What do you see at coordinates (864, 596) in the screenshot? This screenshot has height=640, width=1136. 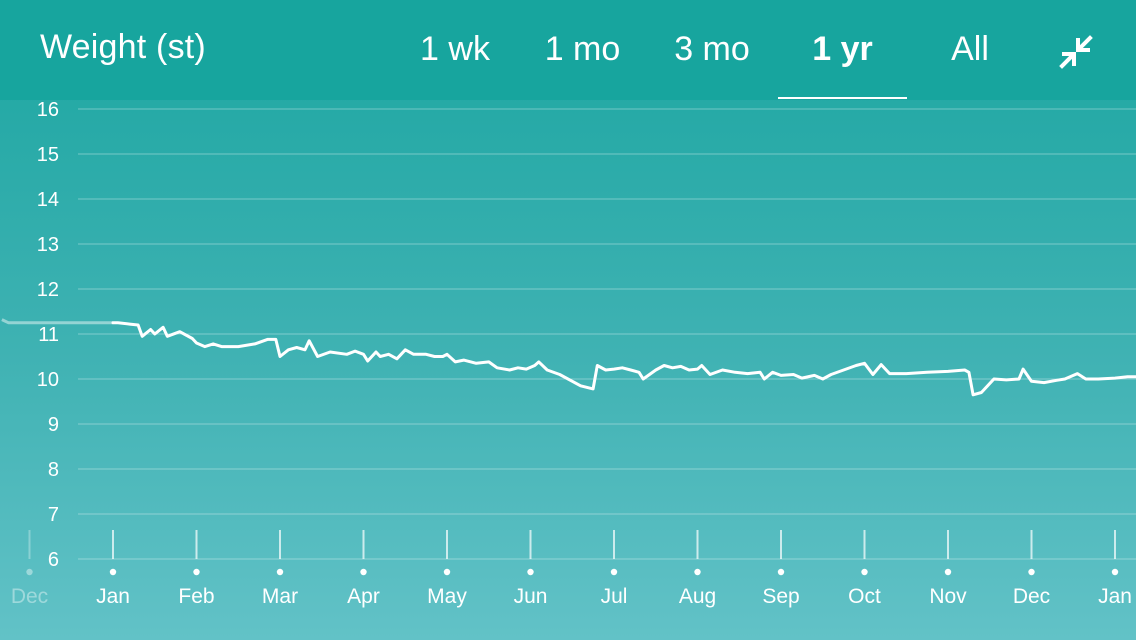 I see `x-tick-label: Oct` at bounding box center [864, 596].